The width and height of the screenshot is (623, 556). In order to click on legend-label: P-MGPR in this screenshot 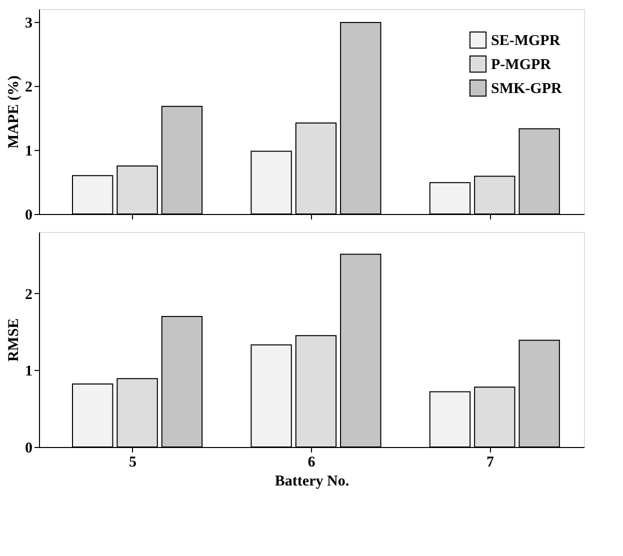, I will do `click(521, 65)`.